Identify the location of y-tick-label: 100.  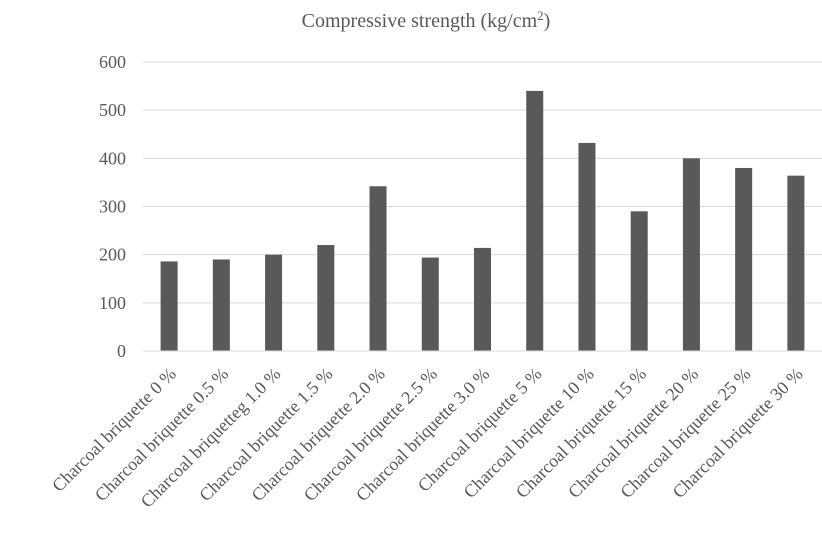
(112, 303).